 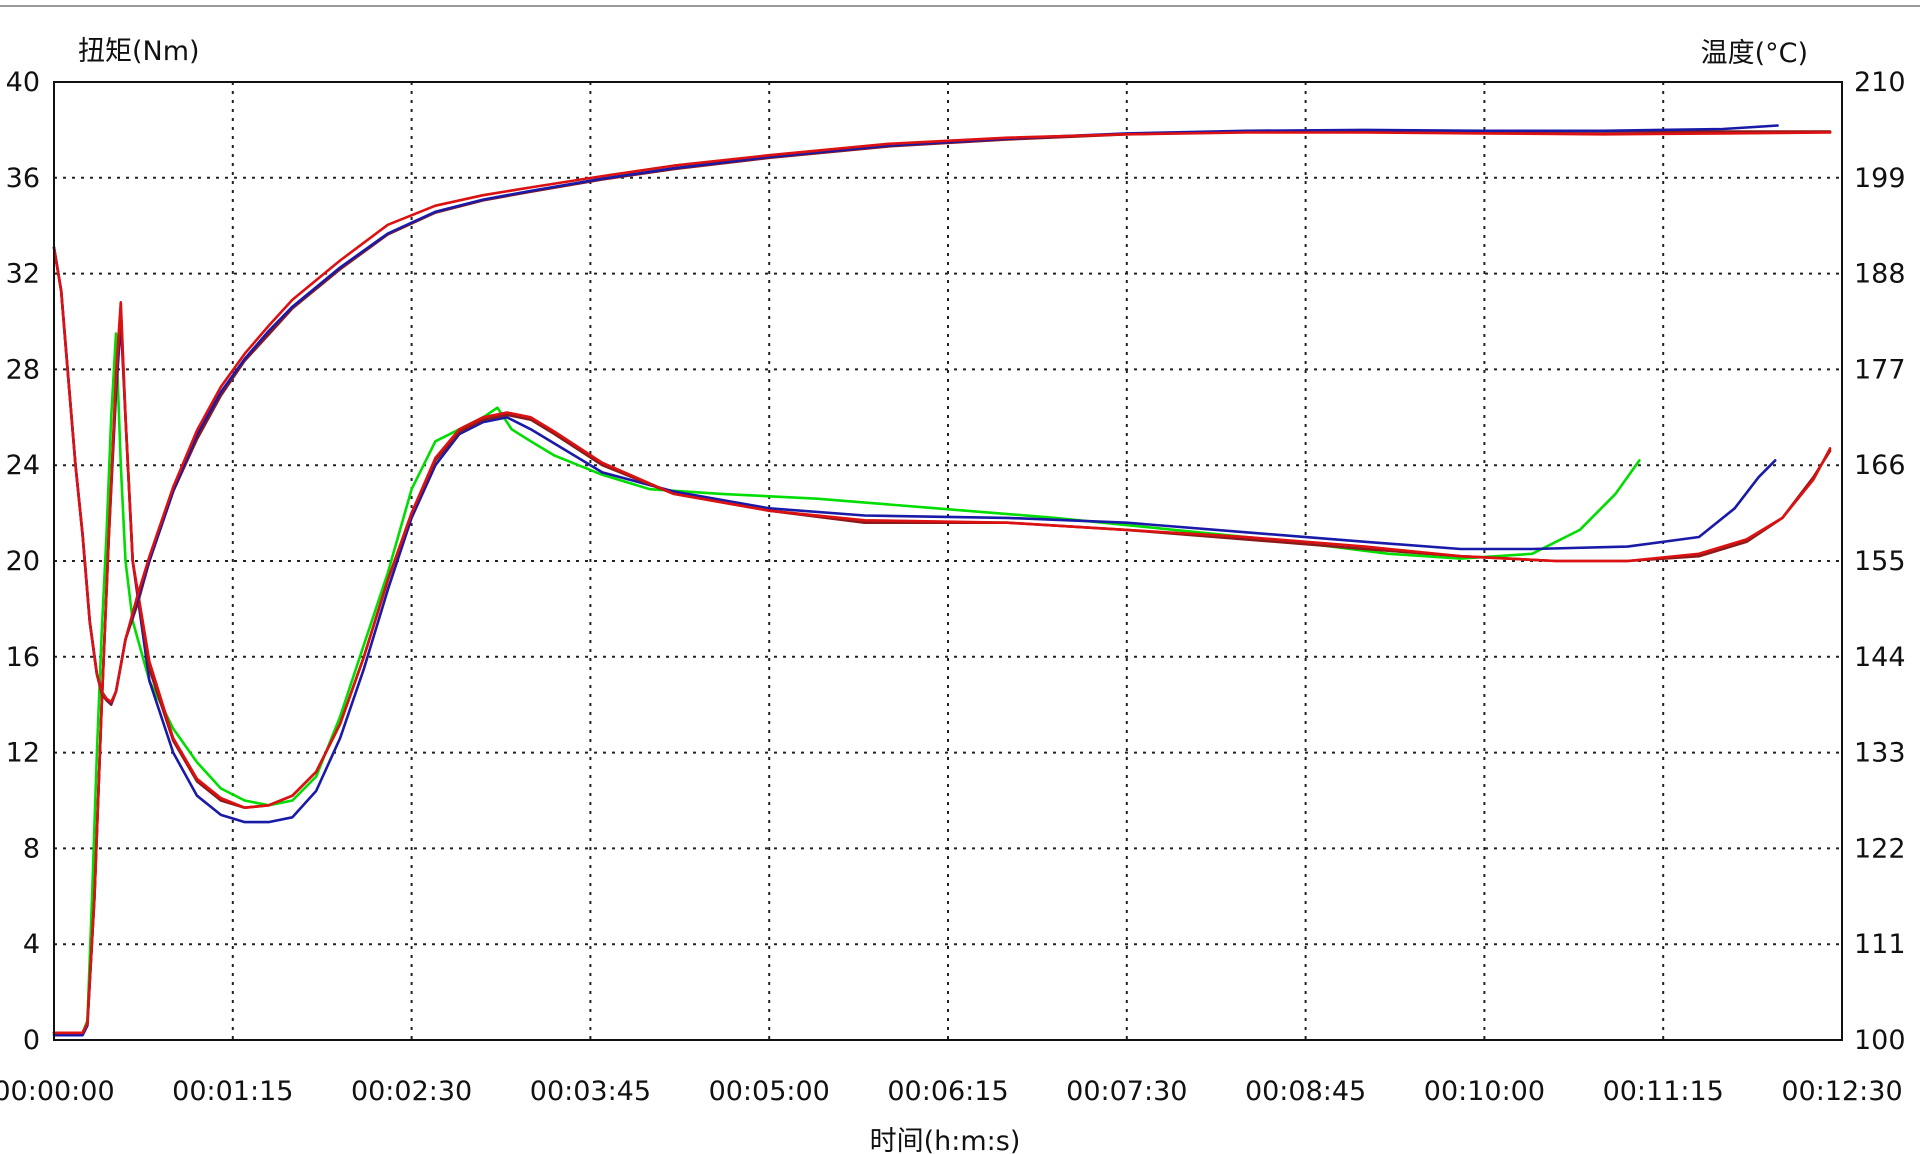 What do you see at coordinates (1663, 1091) in the screenshot?
I see `x-tick-label: 00:11:15` at bounding box center [1663, 1091].